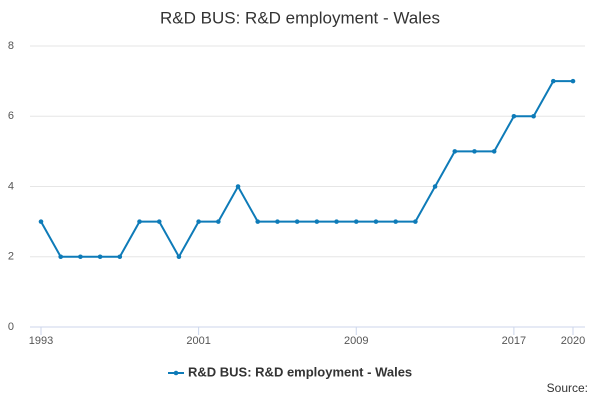 The width and height of the screenshot is (600, 400). Describe the element at coordinates (11, 46) in the screenshot. I see `y-tick-label: 8` at that location.